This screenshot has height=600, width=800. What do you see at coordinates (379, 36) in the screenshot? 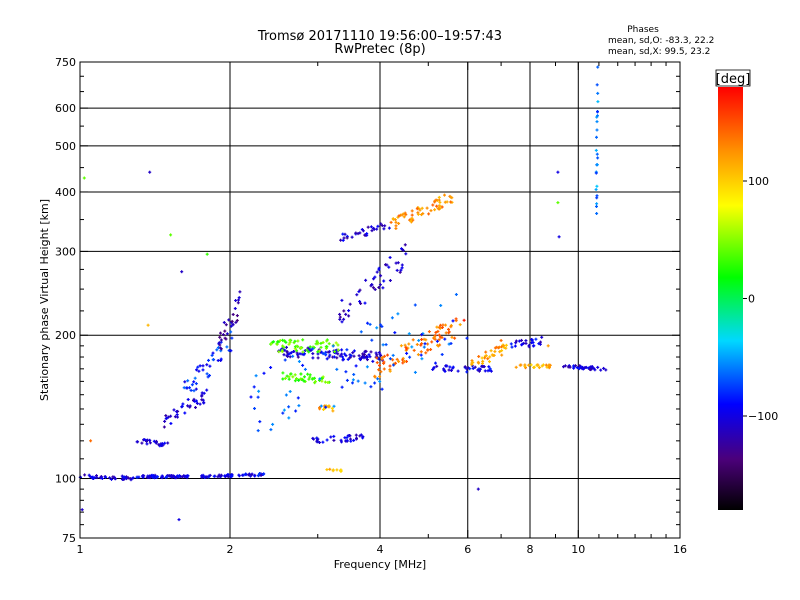
I see `chart-title: Tromsø 20171110 19:56:00–19:57:43` at bounding box center [379, 36].